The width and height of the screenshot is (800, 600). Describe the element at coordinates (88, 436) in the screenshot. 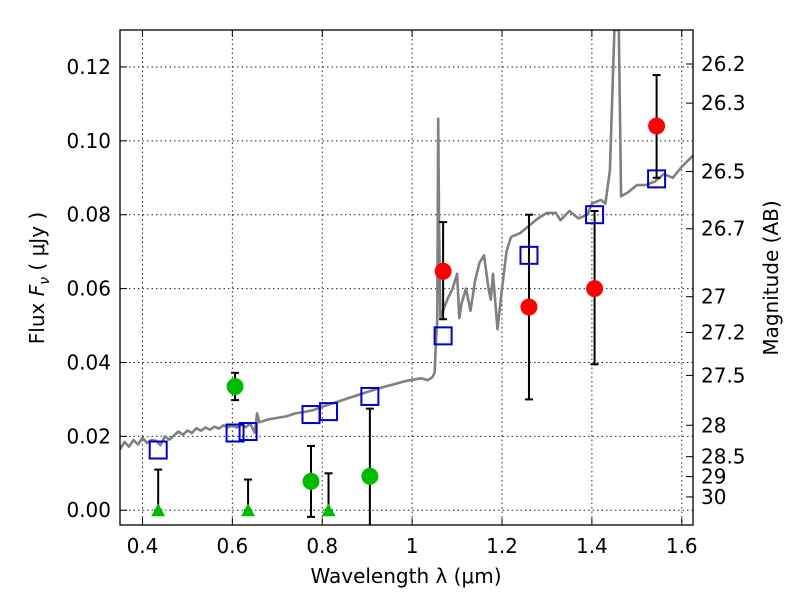

I see `y-tick-label: 0.02` at that location.